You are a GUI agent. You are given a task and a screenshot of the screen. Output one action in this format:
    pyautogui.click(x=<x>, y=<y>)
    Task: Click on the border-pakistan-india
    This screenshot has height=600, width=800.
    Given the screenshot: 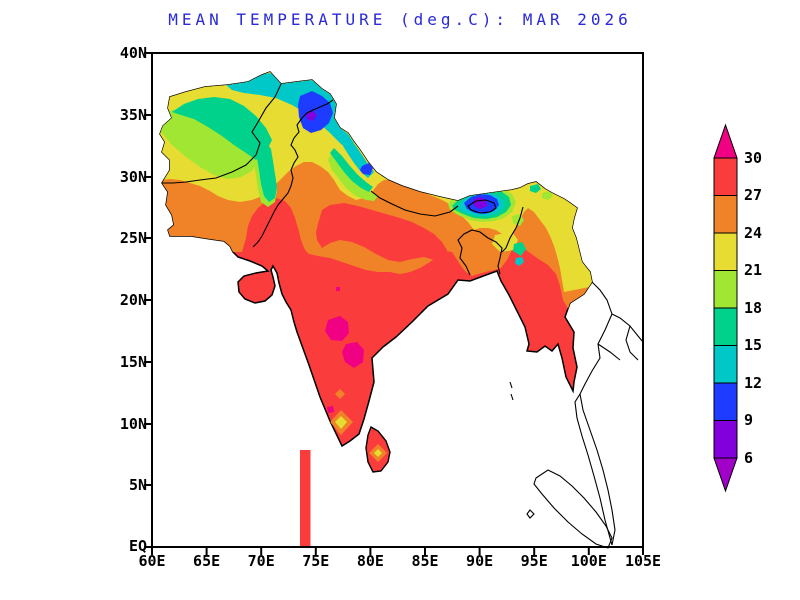 What is the action you would take?
    pyautogui.click(x=293, y=173)
    